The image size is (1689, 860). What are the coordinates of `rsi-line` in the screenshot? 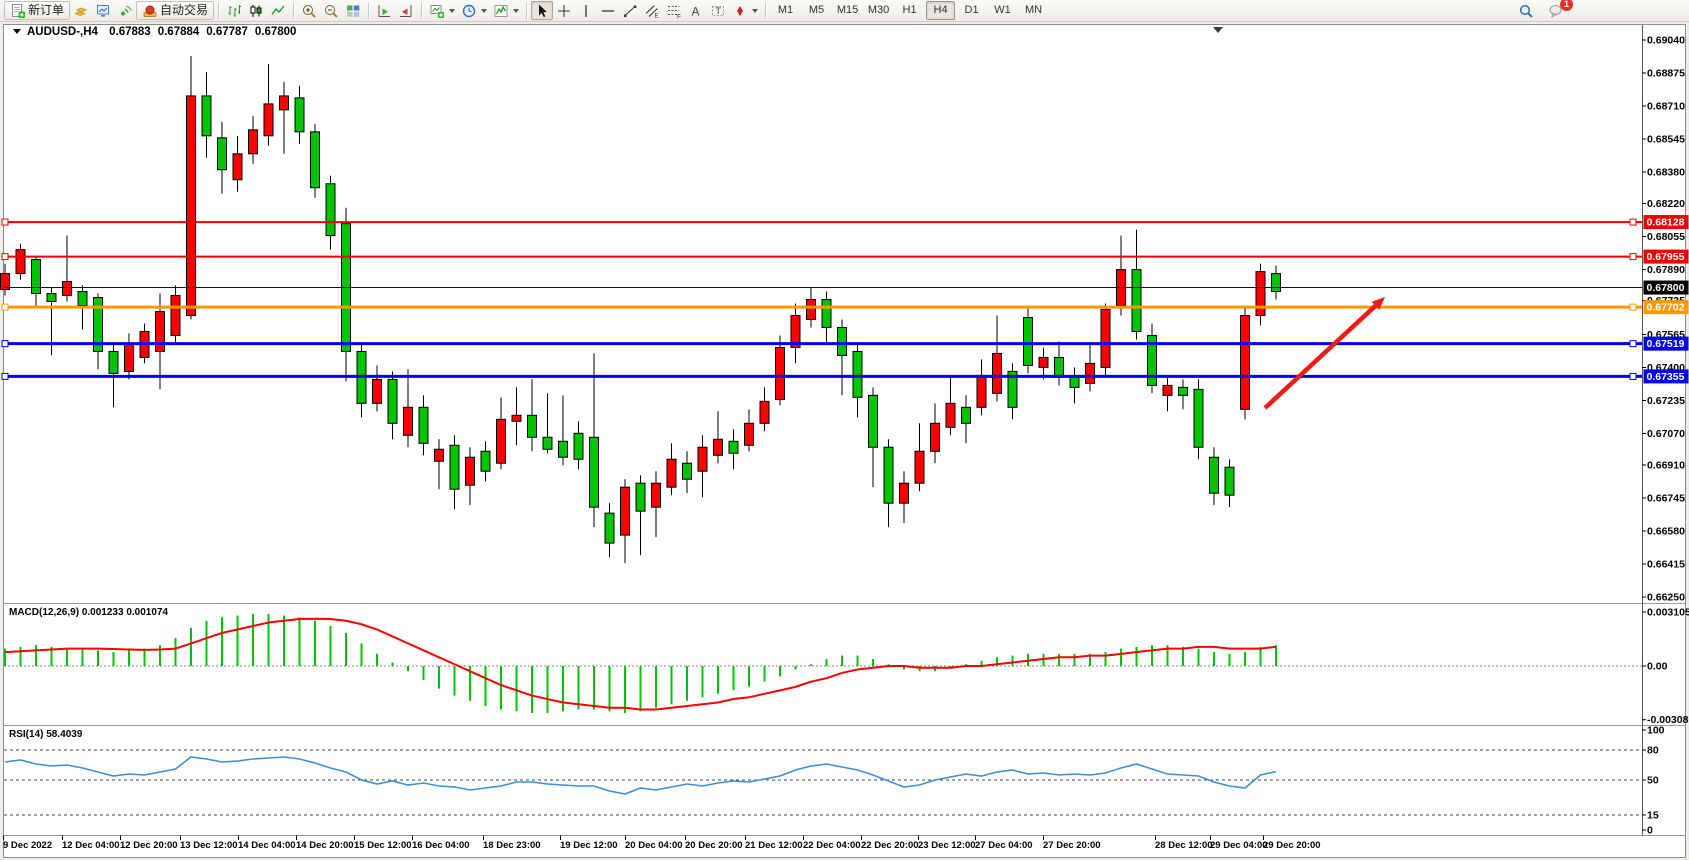 It's located at (640, 775).